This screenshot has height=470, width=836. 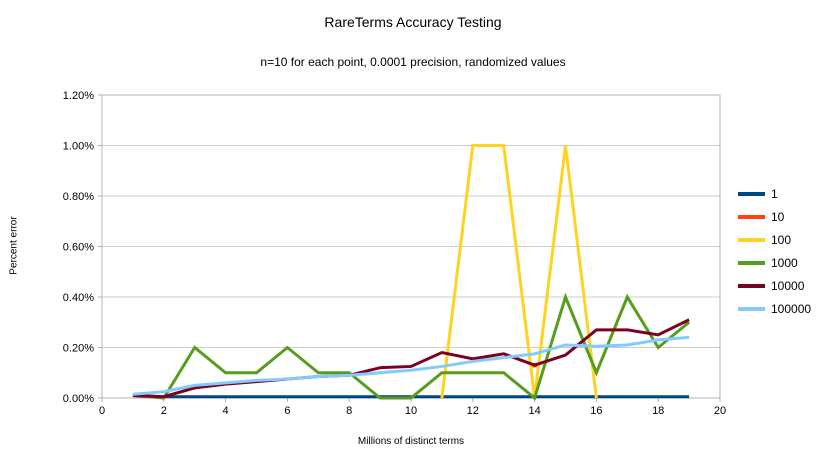 What do you see at coordinates (781, 239) in the screenshot?
I see `legend-label: 100` at bounding box center [781, 239].